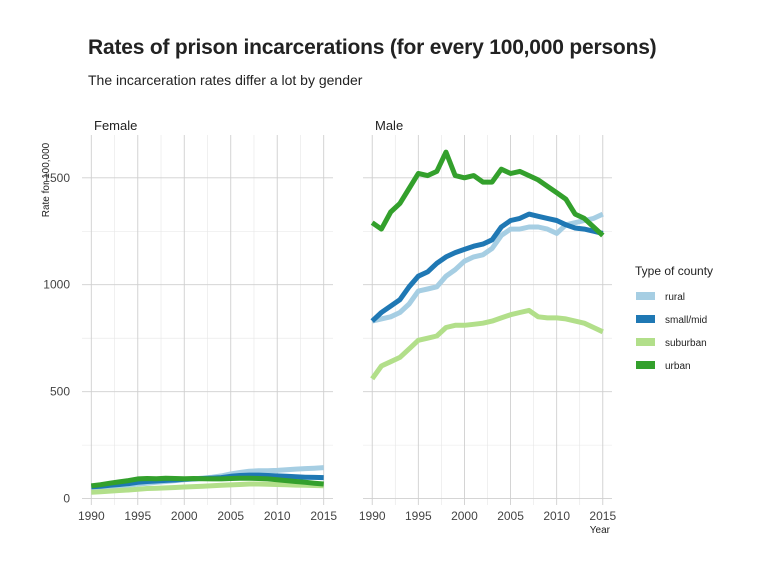  I want to click on legend-label-urban: urban, so click(678, 366).